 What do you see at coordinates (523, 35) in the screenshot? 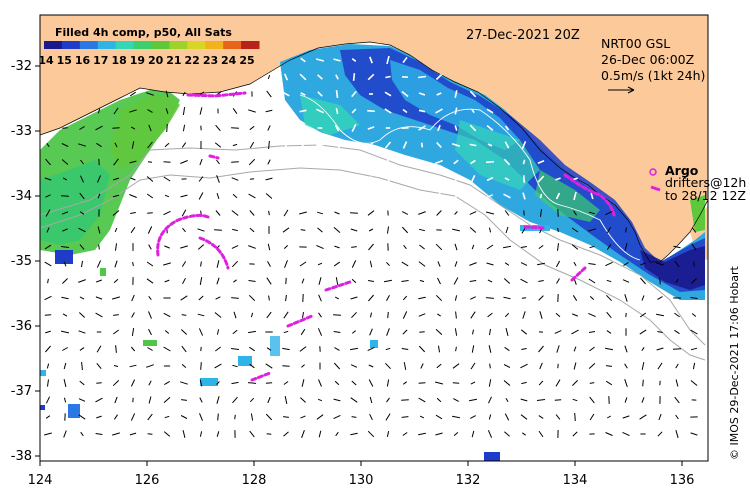
I see `map-date: 27-Dec-2021 20Z` at bounding box center [523, 35].